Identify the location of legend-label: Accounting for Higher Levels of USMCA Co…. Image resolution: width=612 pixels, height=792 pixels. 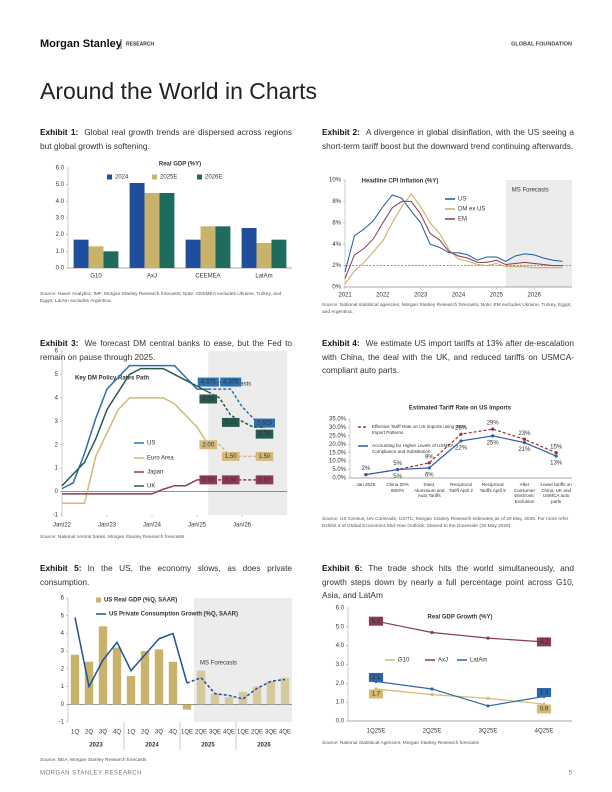
(413, 448).